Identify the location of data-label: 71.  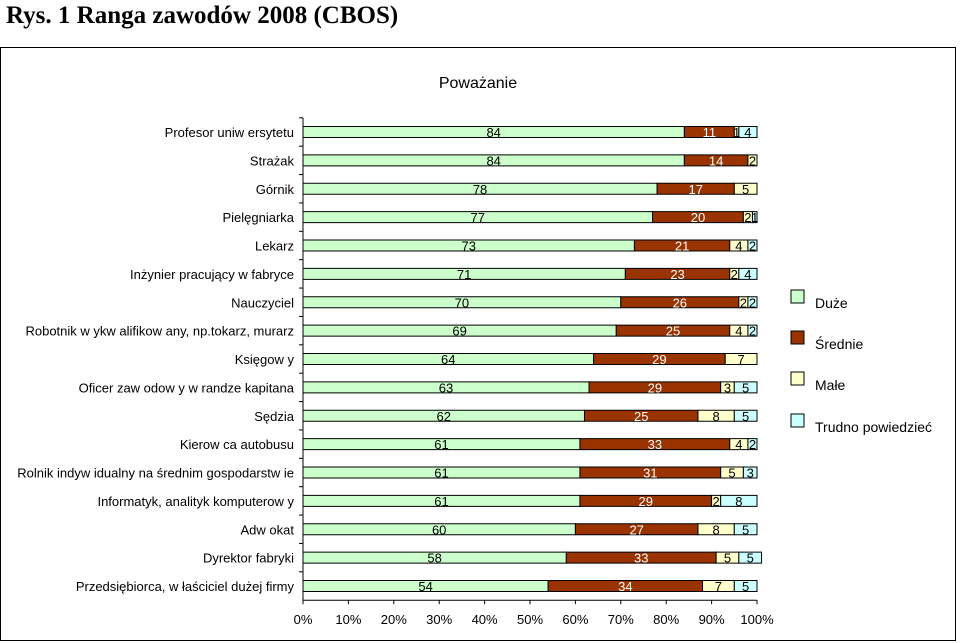
(464, 274).